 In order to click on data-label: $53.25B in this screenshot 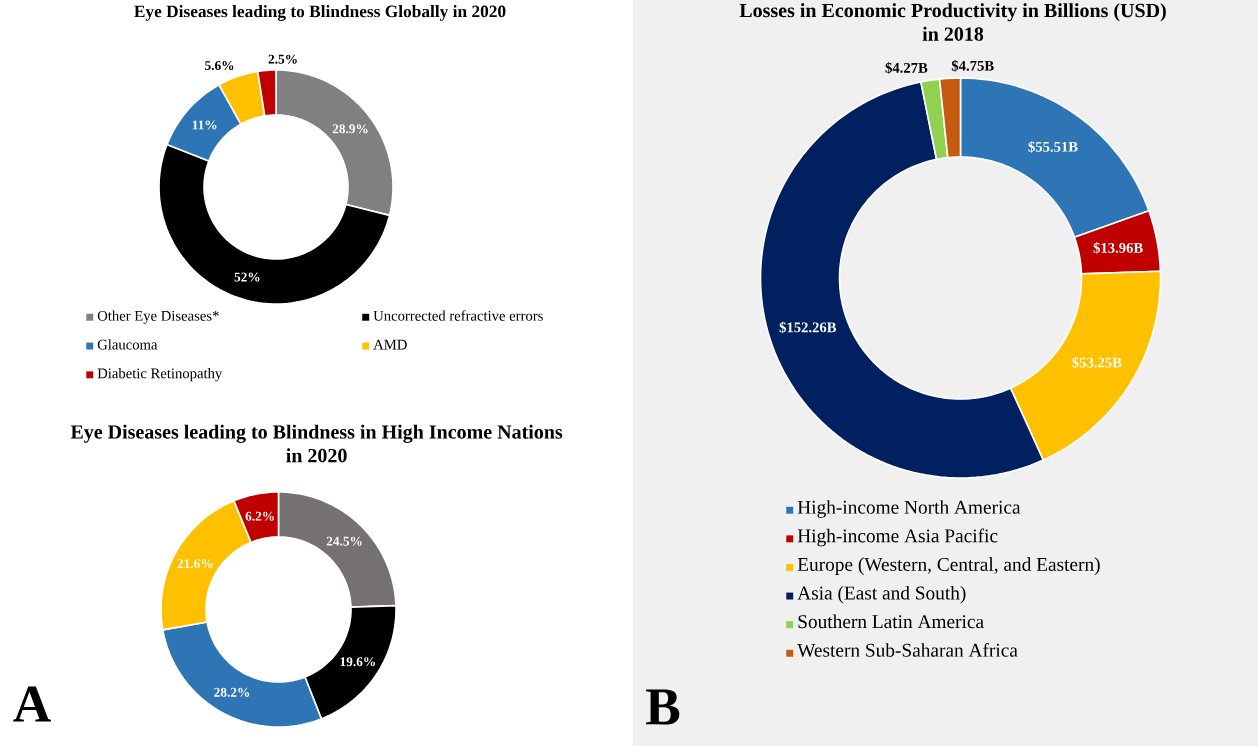, I will do `click(1097, 362)`.